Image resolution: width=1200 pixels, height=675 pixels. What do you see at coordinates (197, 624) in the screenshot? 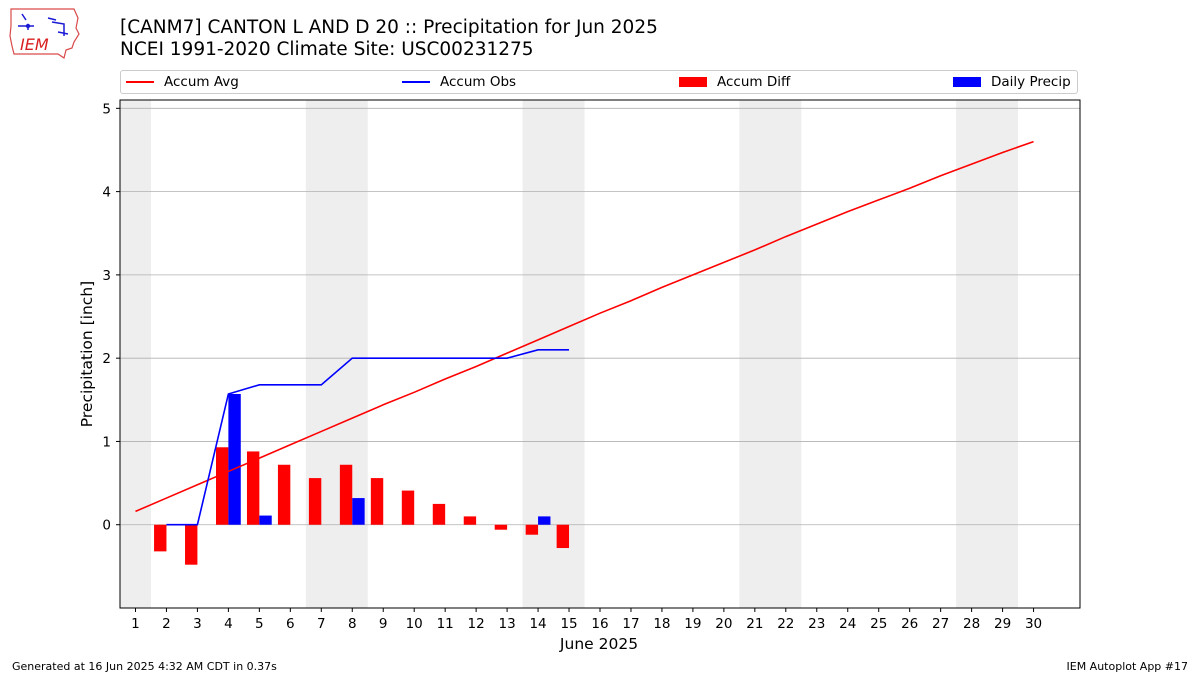
I see `x-tick-label-3: 3` at bounding box center [197, 624].